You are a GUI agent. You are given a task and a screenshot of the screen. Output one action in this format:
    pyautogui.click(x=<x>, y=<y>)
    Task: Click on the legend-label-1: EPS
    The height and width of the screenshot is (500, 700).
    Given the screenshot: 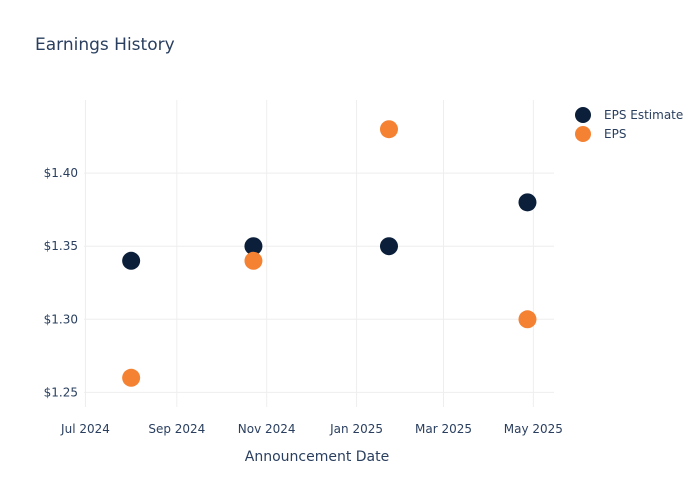 What is the action you would take?
    pyautogui.click(x=615, y=134)
    